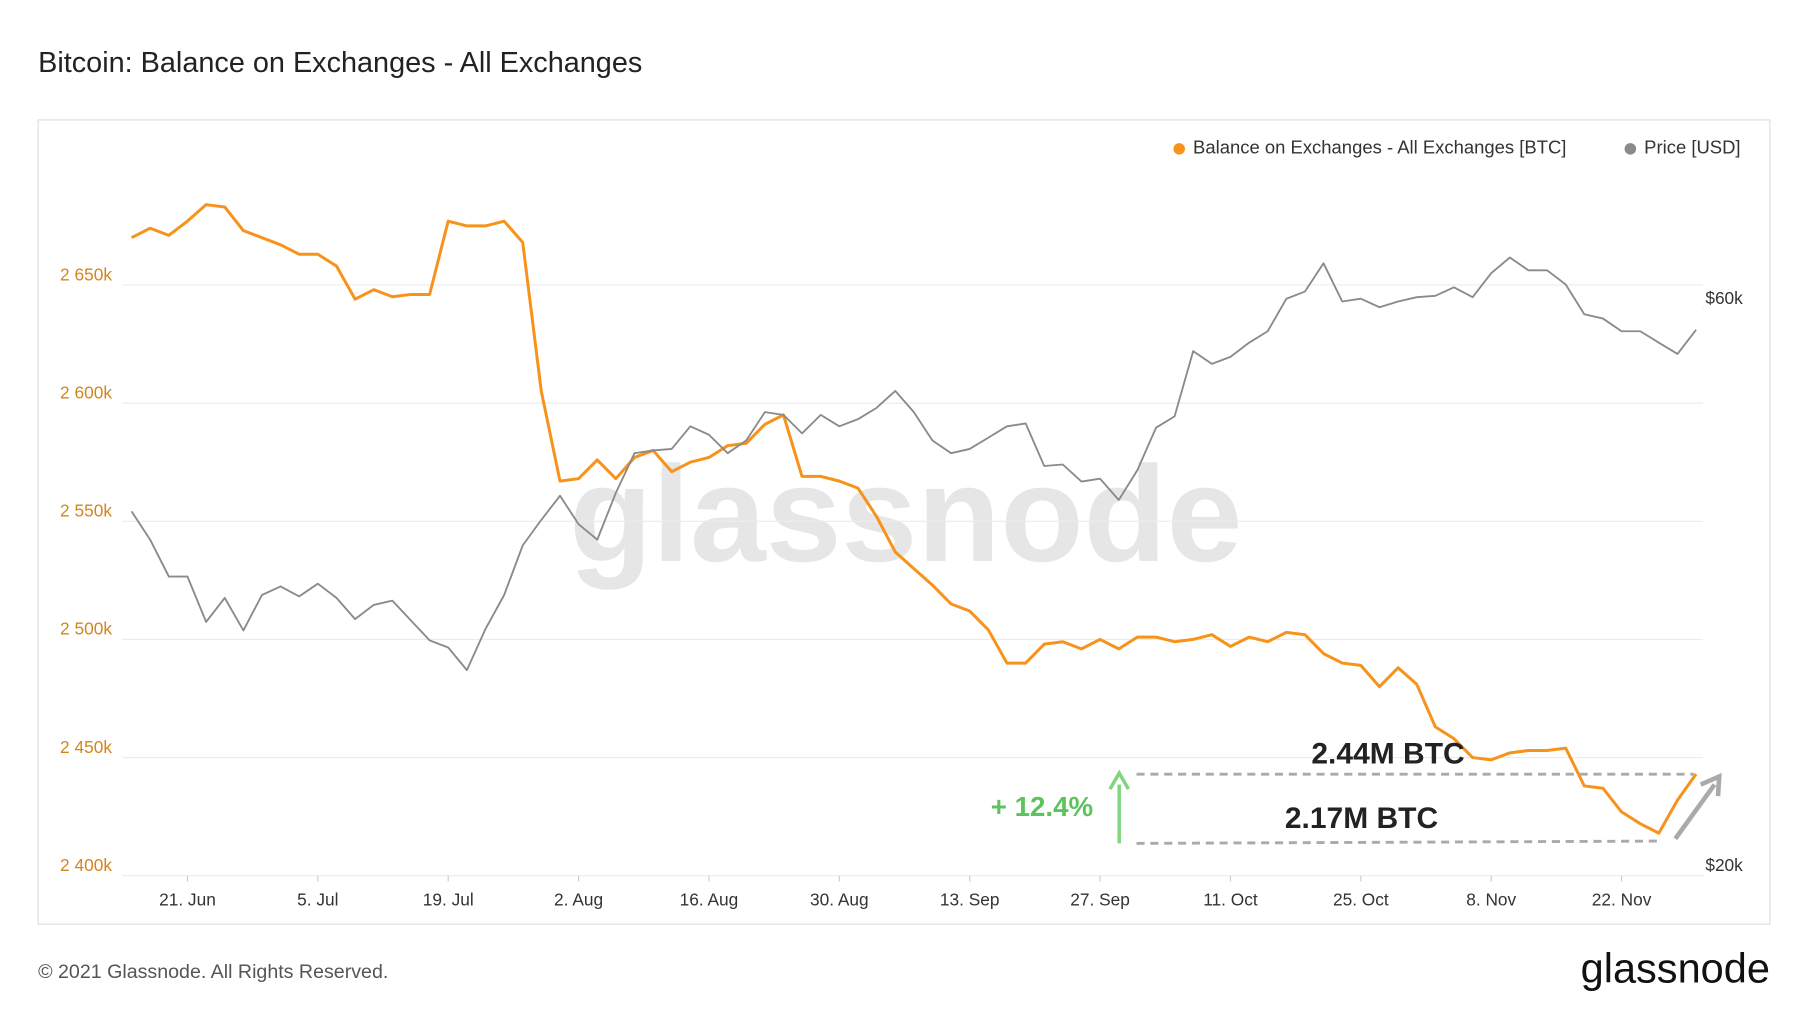 The width and height of the screenshot is (1800, 1013). I want to click on x-tick-label: 5. Jul, so click(317, 900).